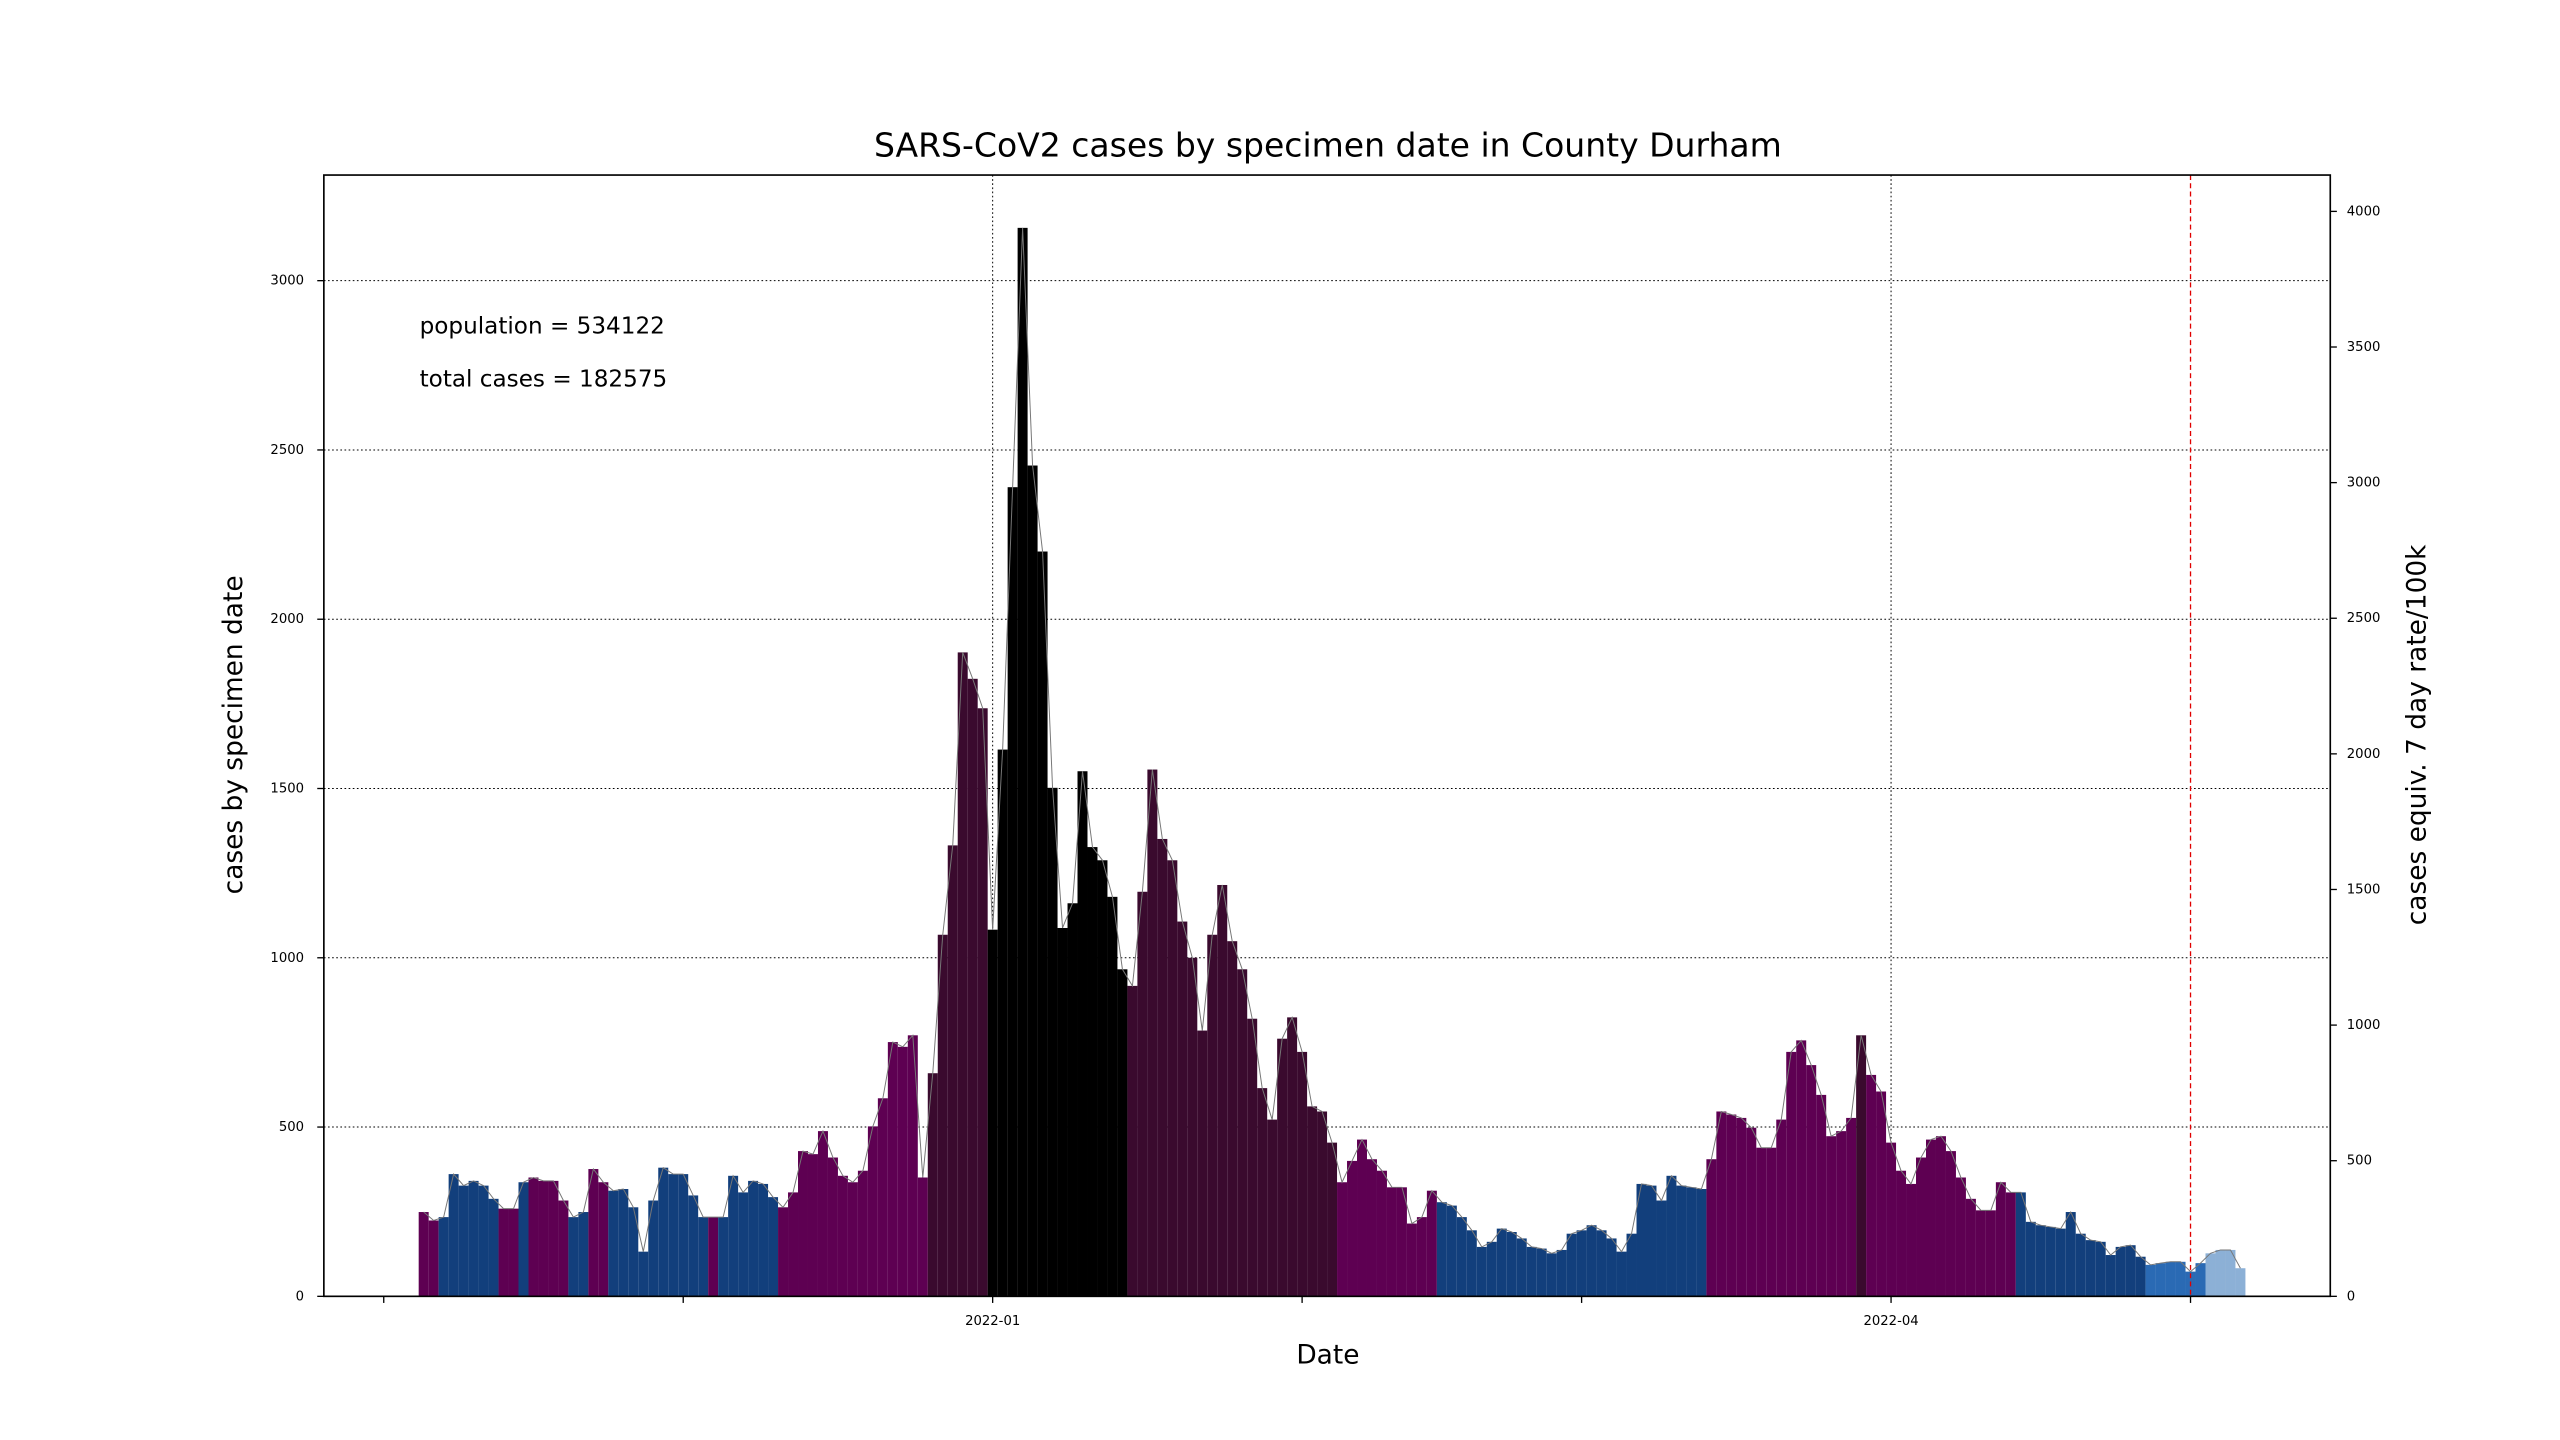 The width and height of the screenshot is (2560, 1440). What do you see at coordinates (2364, 754) in the screenshot?
I see `y2-tick-label: 2000` at bounding box center [2364, 754].